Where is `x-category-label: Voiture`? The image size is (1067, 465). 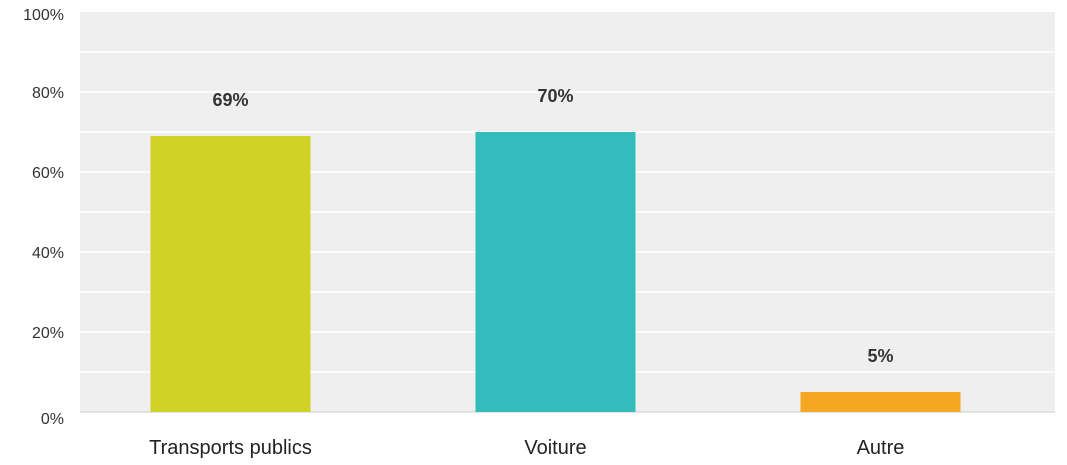
x-category-label: Voiture is located at coordinates (555, 448).